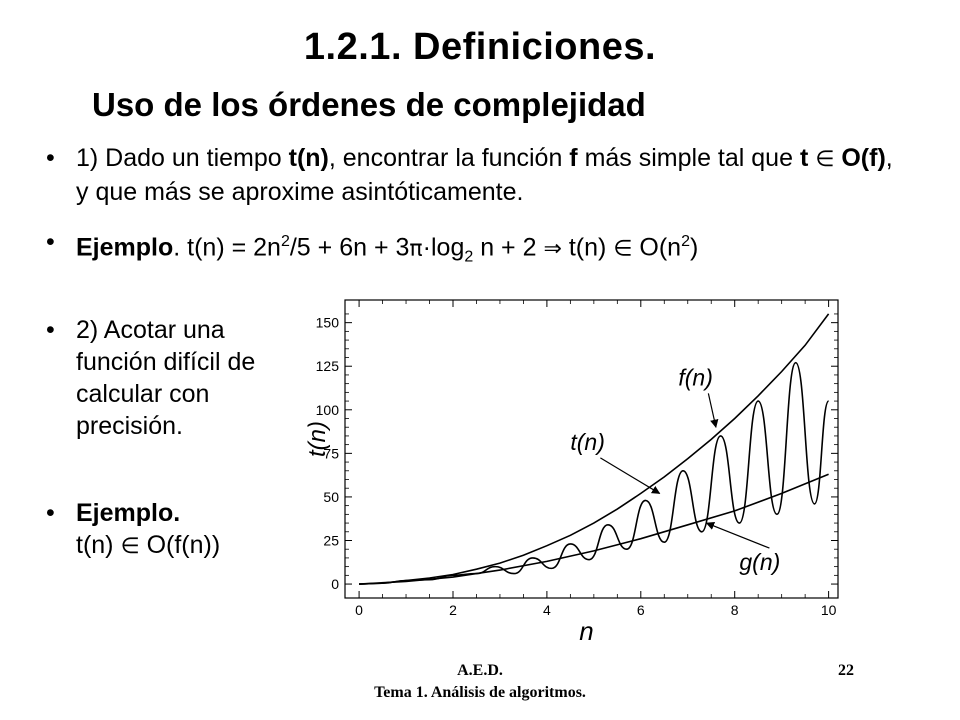 The image size is (960, 720). Describe the element at coordinates (804, 158) in the screenshot. I see `text-run-bold: t` at that location.